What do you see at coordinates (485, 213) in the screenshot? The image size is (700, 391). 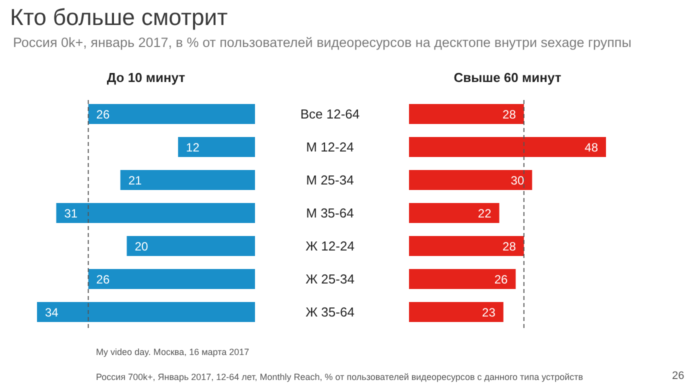 I see `data-label: 22` at bounding box center [485, 213].